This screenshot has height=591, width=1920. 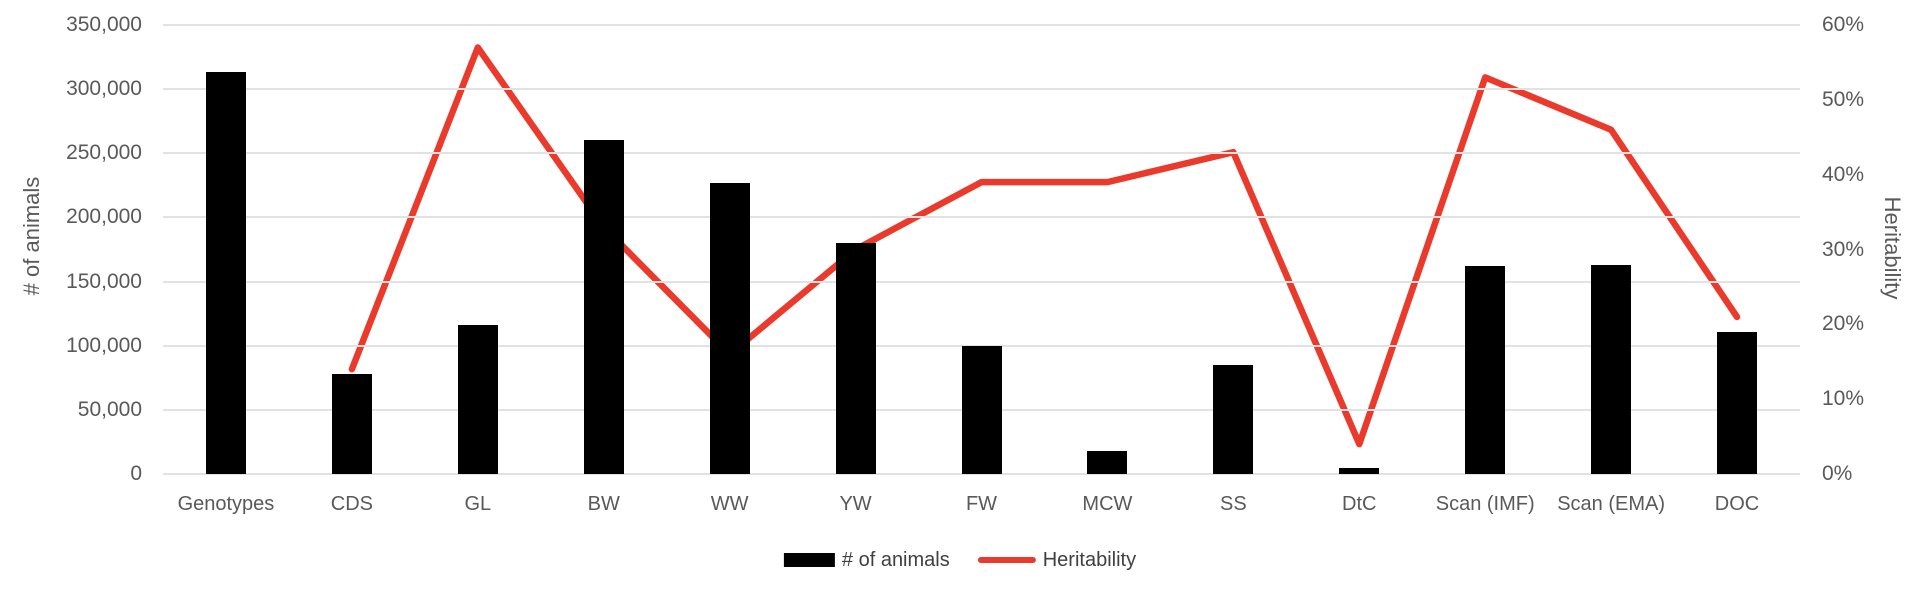 I want to click on category-label: GL, so click(x=478, y=504).